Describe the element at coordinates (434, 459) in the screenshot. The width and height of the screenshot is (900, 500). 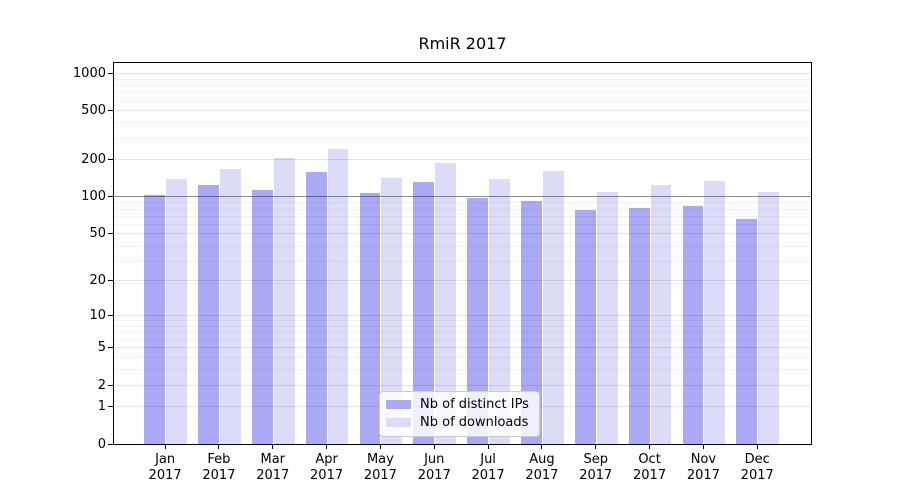
I see `x-tick-label-month: Jun` at that location.